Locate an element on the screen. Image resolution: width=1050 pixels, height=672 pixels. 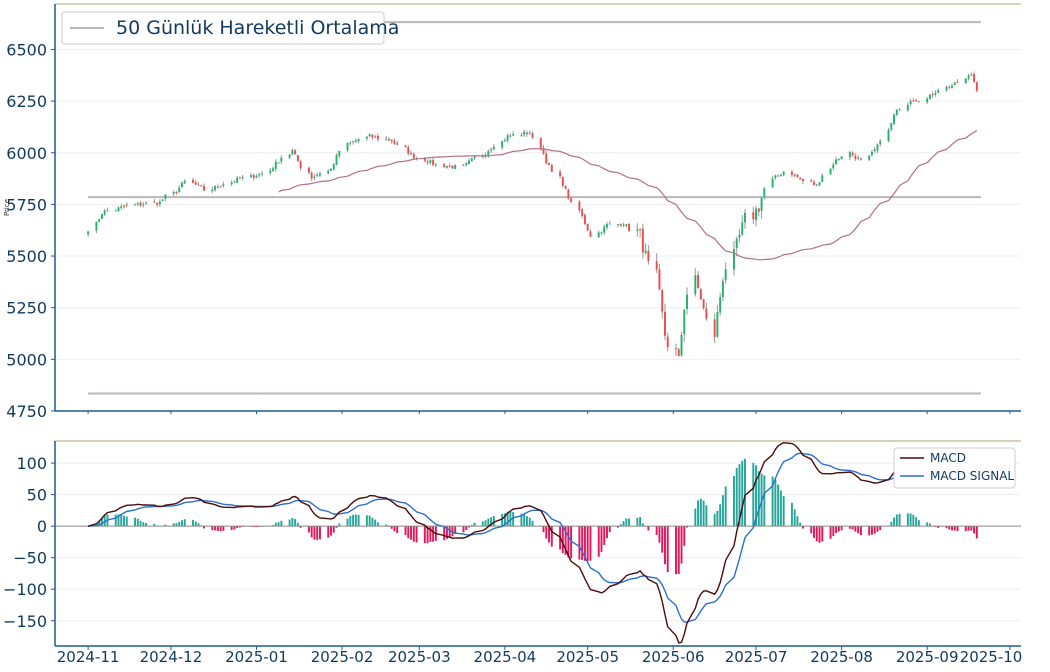
price-axis-label: Price is located at coordinates (7, 207).